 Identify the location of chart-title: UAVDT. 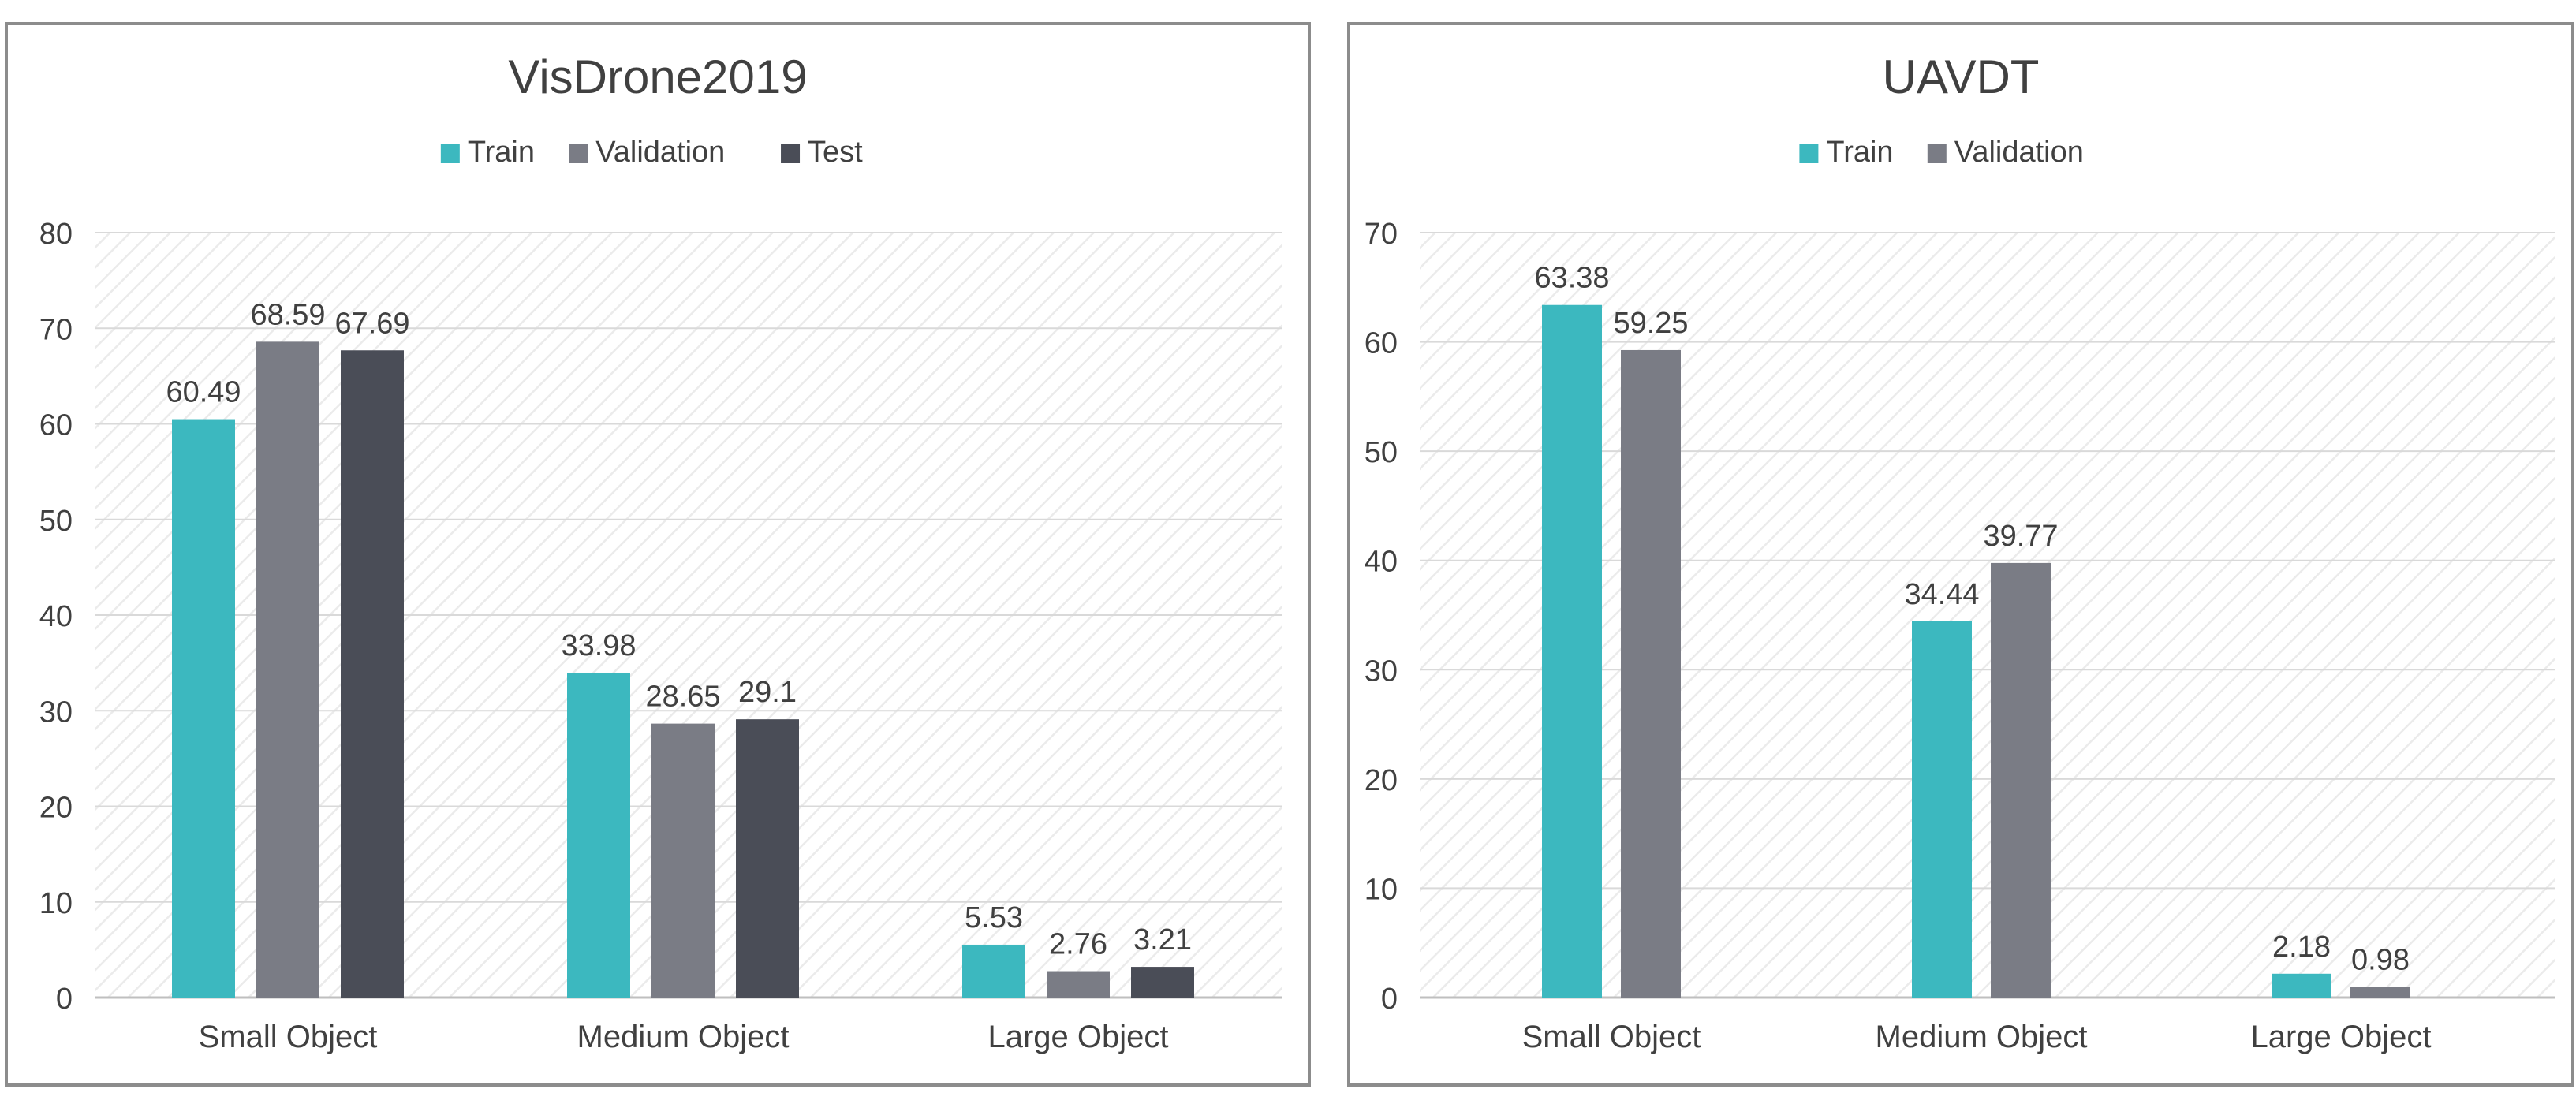
(1961, 76).